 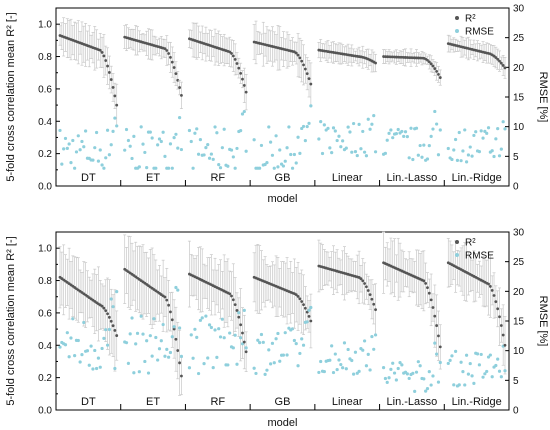 I want to click on y-axis-title-right: RMSE [%], so click(x=543, y=97).